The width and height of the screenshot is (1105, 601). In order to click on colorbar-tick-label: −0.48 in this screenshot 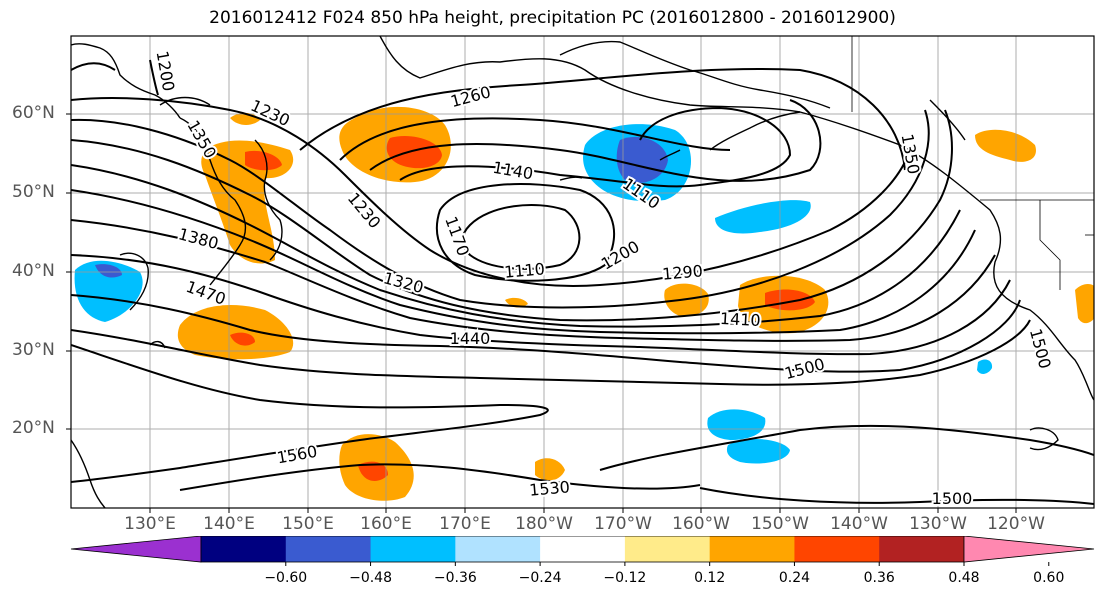, I will do `click(370, 578)`.